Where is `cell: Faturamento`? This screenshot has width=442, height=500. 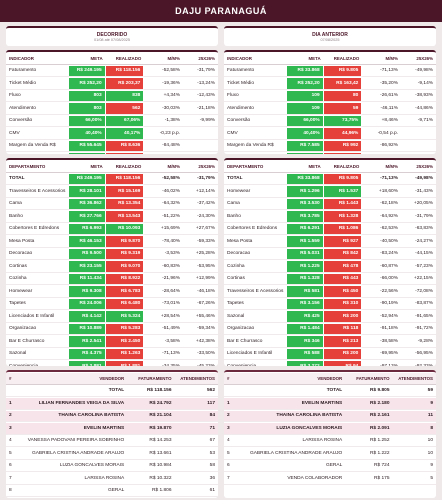
cell: Faturamento is located at coordinates (37, 71).